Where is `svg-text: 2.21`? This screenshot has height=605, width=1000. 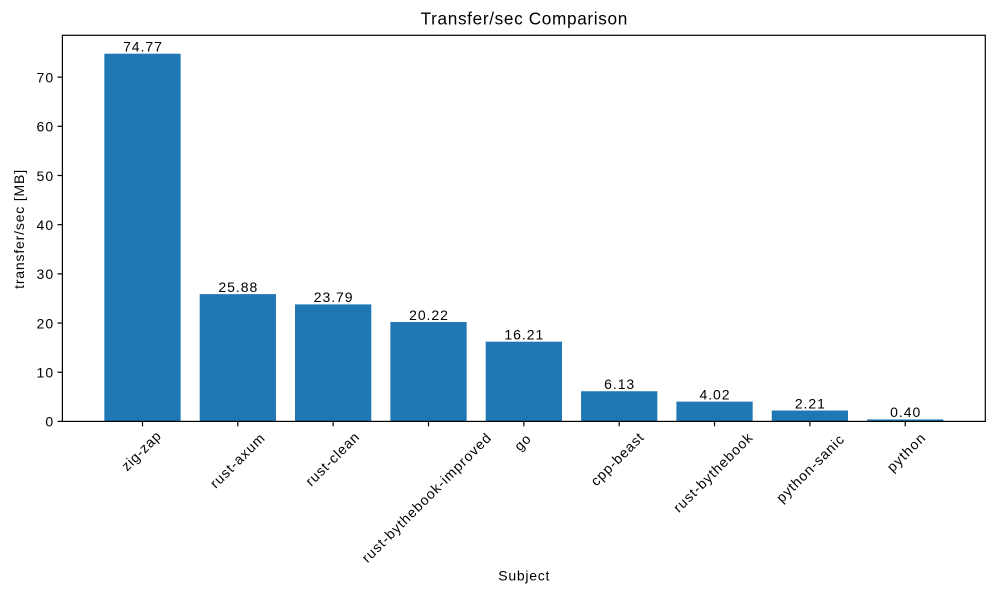 svg-text: 2.21 is located at coordinates (810, 403).